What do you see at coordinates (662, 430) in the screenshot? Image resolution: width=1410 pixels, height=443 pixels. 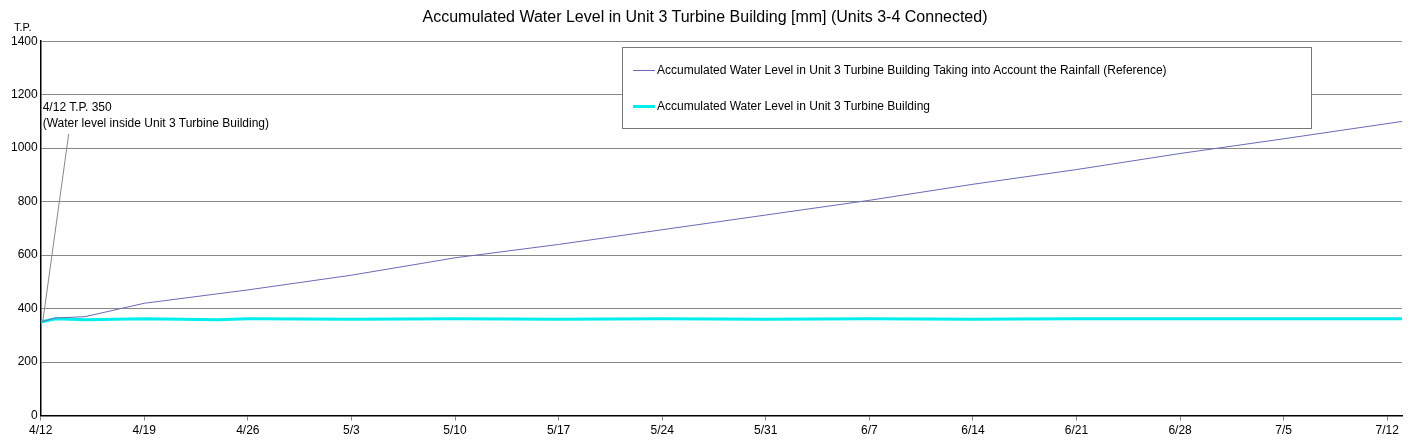 I see `x-tick-label: 5/24` at bounding box center [662, 430].